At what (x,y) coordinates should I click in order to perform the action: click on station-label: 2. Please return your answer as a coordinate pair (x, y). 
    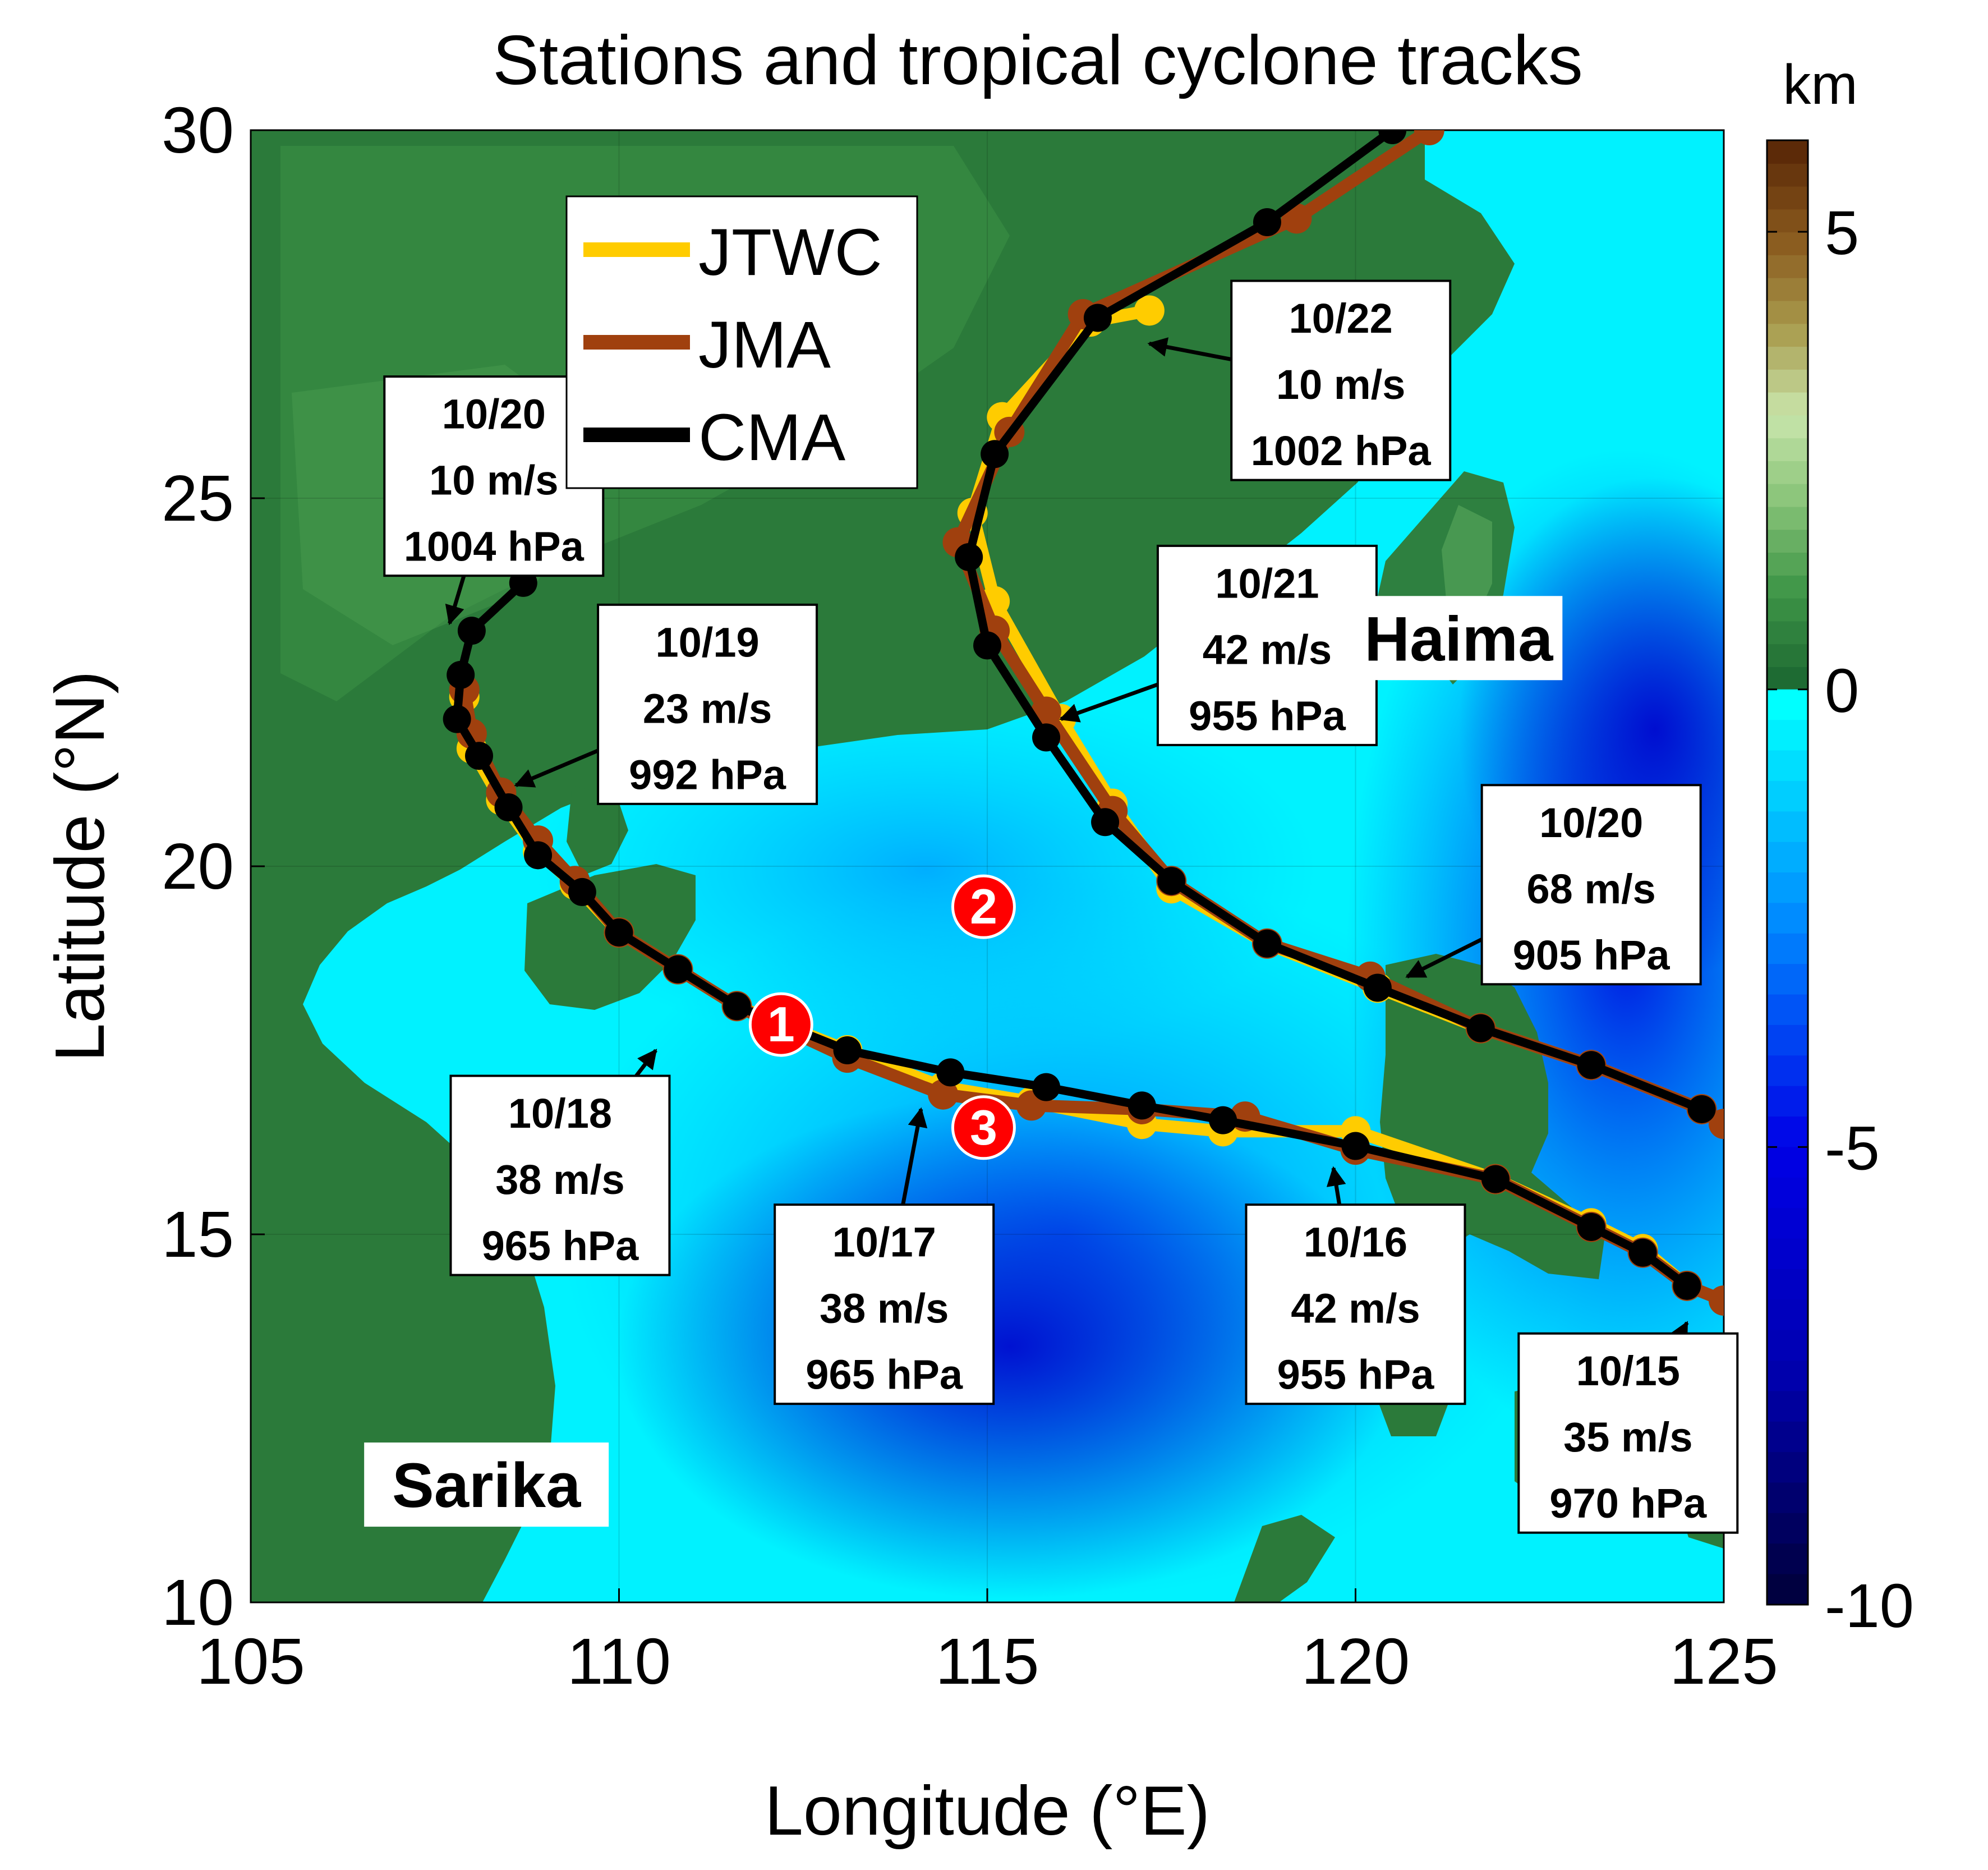
    Looking at the image, I should click on (983, 906).